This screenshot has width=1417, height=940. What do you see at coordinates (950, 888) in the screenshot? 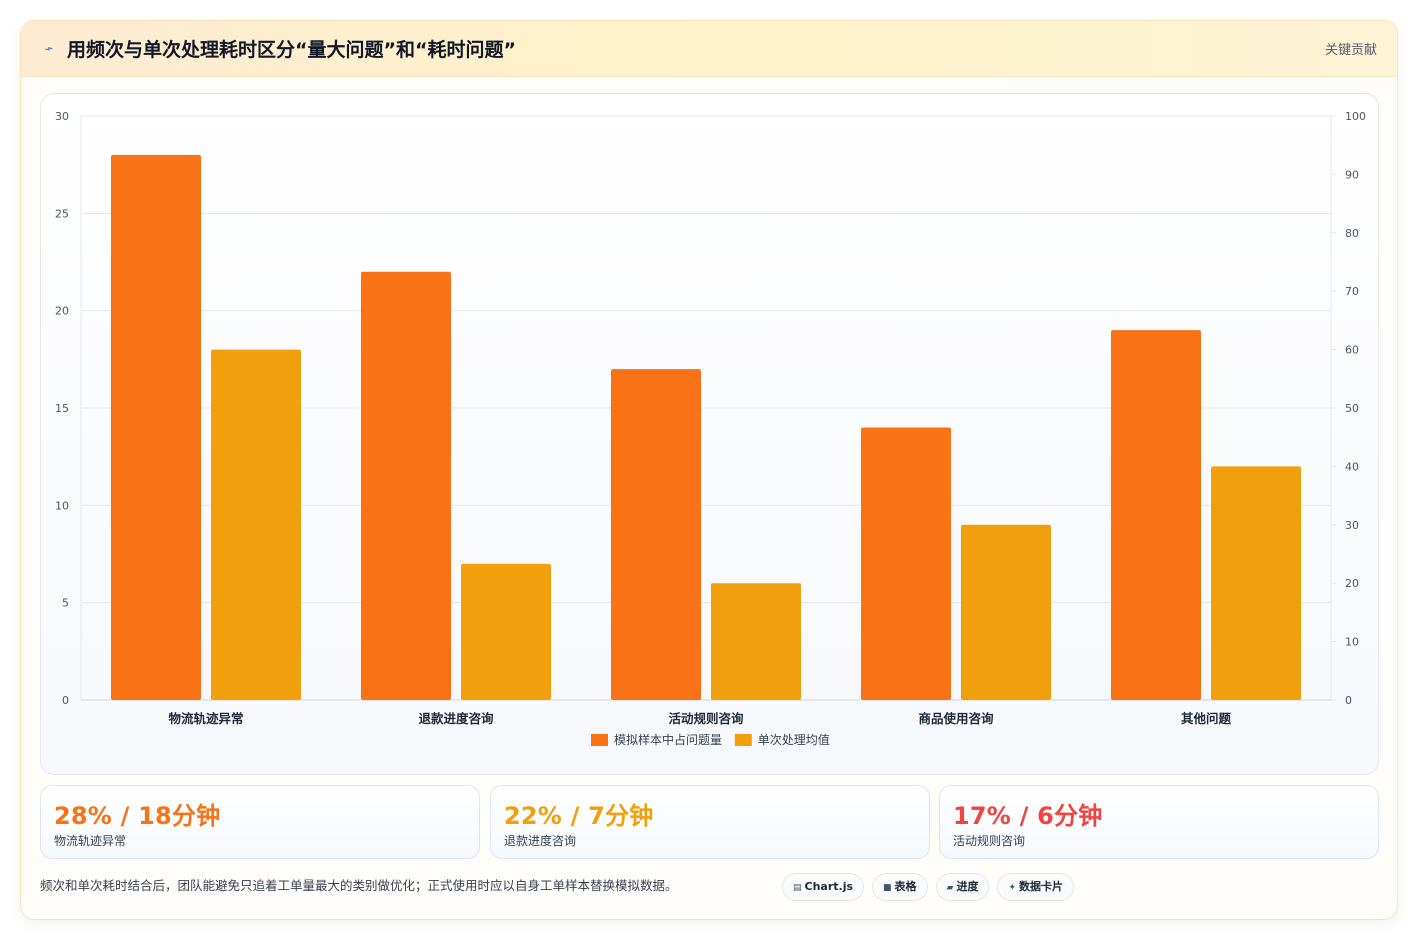
I see `progress-icon: ▰` at bounding box center [950, 888].